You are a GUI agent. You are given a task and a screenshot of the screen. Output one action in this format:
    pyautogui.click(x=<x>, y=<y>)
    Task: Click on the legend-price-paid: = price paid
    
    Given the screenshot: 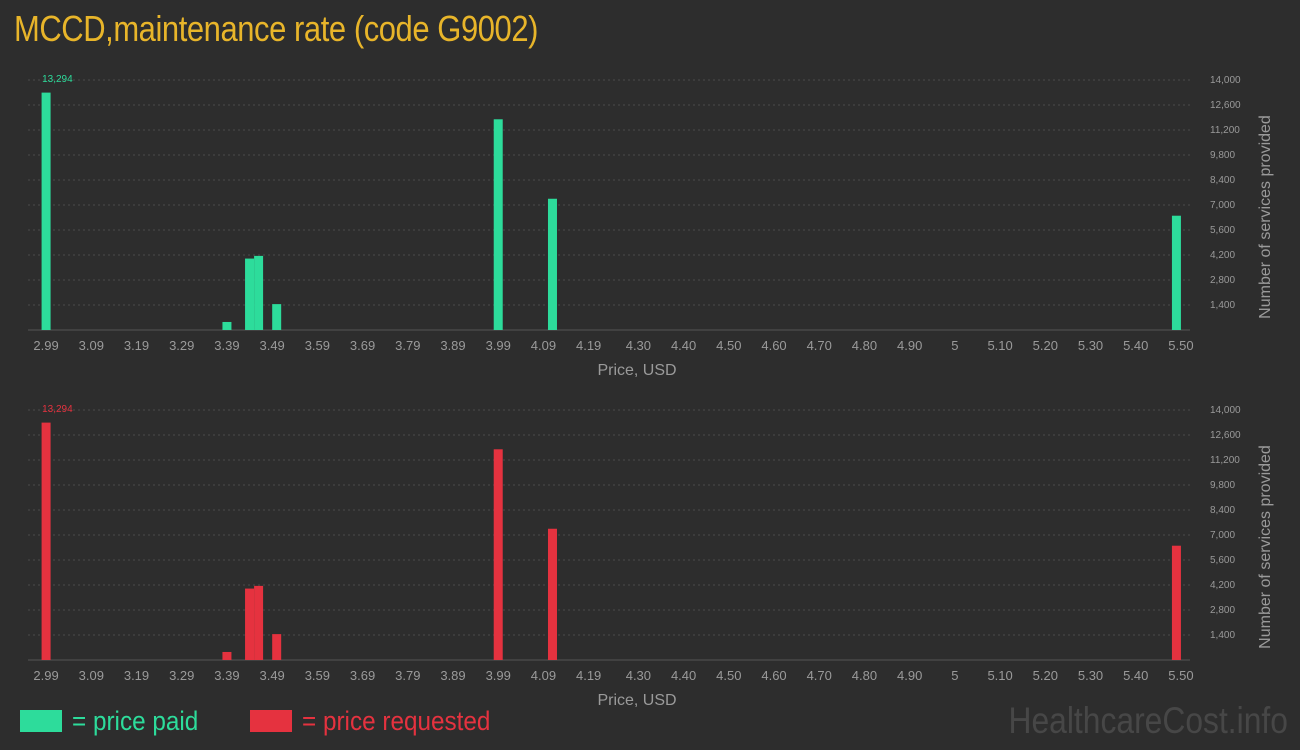 What is the action you would take?
    pyautogui.click(x=116, y=721)
    